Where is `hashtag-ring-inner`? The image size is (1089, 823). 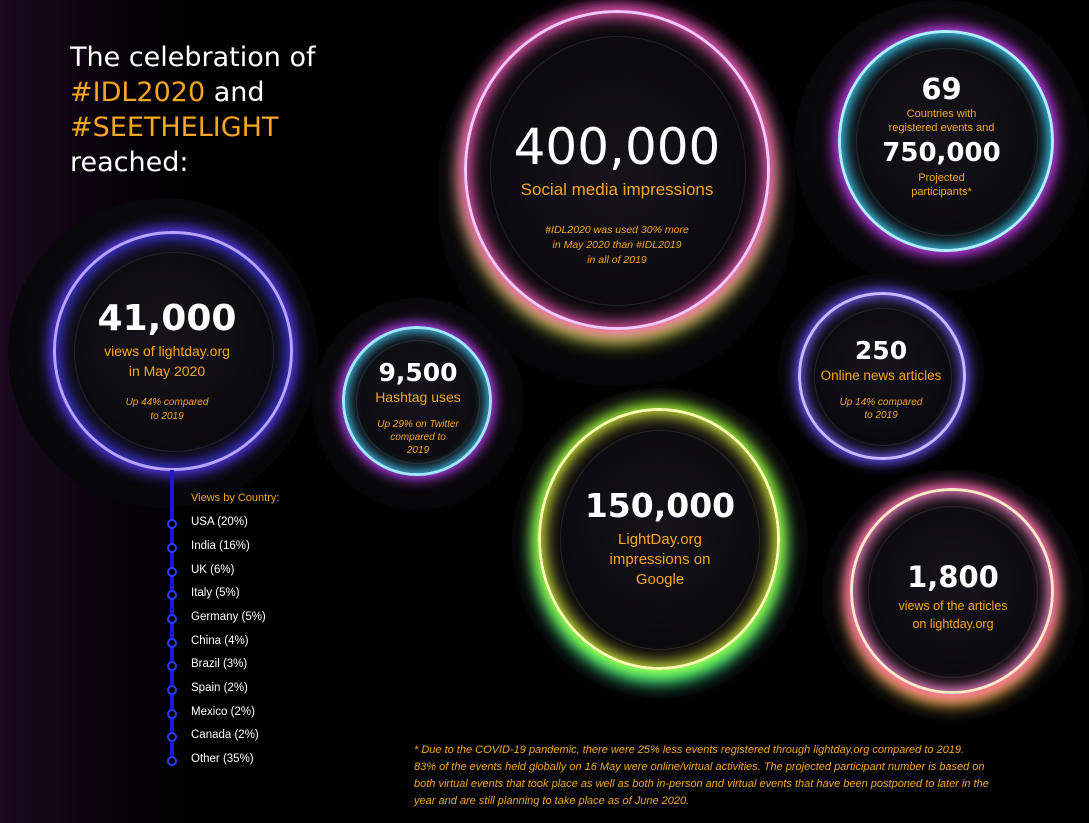
hashtag-ring-inner is located at coordinates (418, 402).